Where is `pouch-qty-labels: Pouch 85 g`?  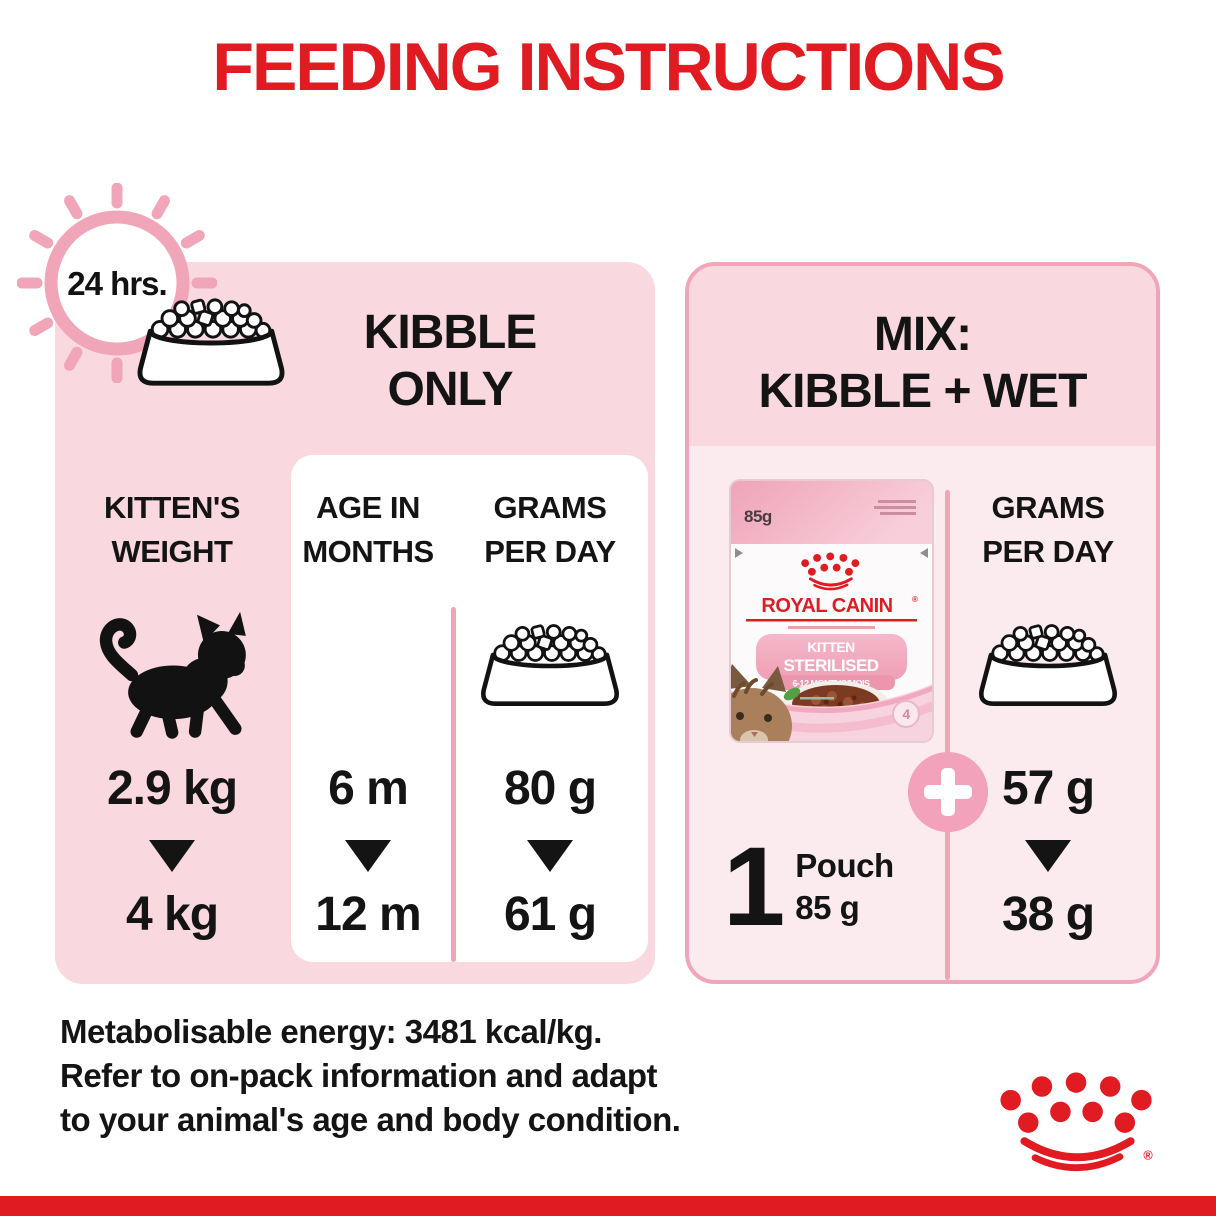 pouch-qty-labels: Pouch 85 g is located at coordinates (844, 887).